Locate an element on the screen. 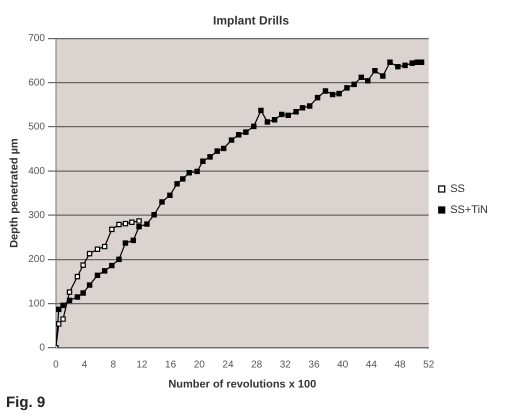 The image size is (506, 417). x-tick-label: 0 is located at coordinates (56, 365).